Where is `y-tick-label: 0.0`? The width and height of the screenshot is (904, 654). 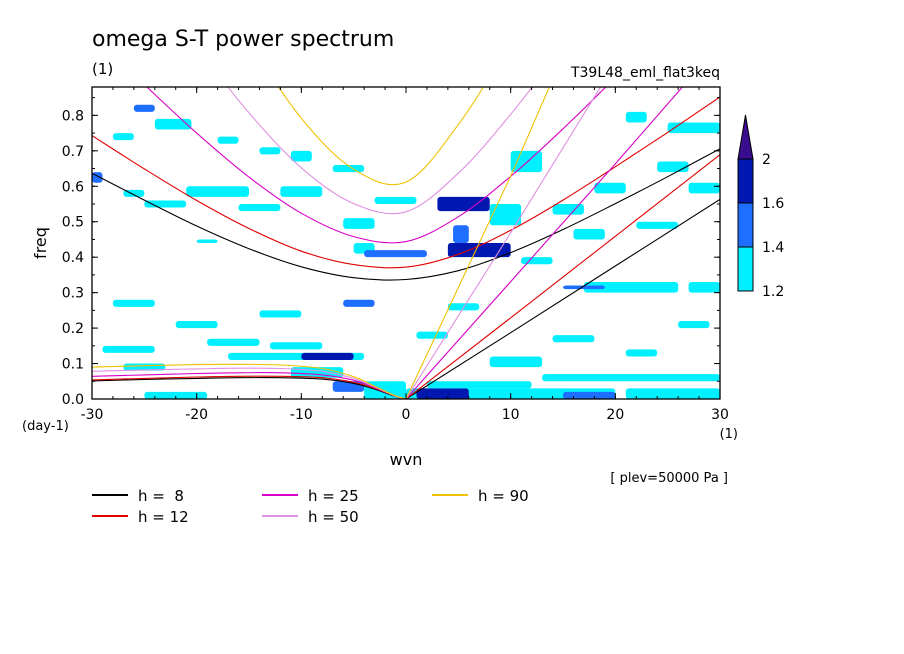
y-tick-label: 0.0 is located at coordinates (73, 400).